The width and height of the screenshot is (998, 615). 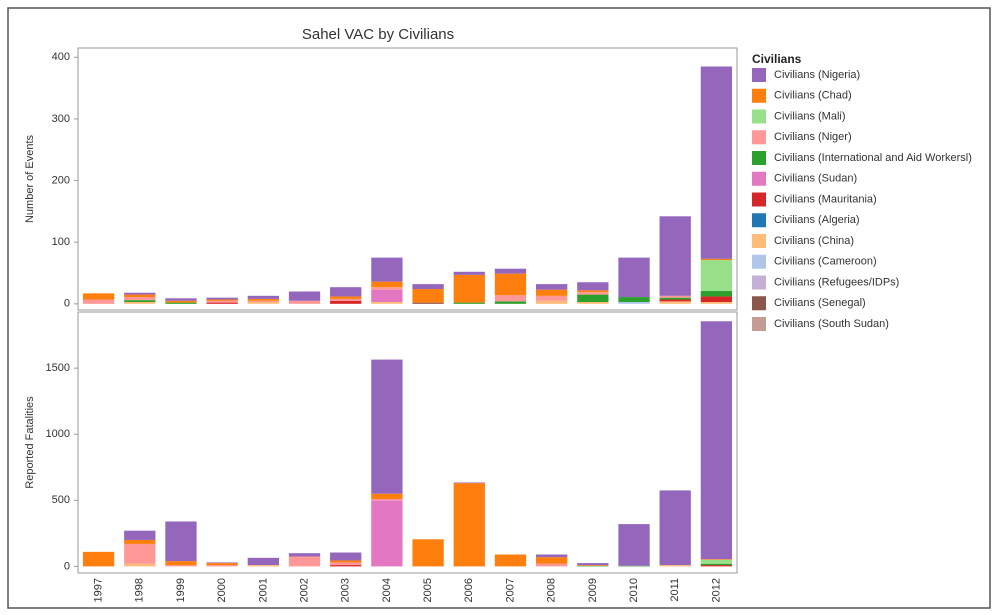 What do you see at coordinates (815, 179) in the screenshot?
I see `legend-label: Civilians (Sudan)` at bounding box center [815, 179].